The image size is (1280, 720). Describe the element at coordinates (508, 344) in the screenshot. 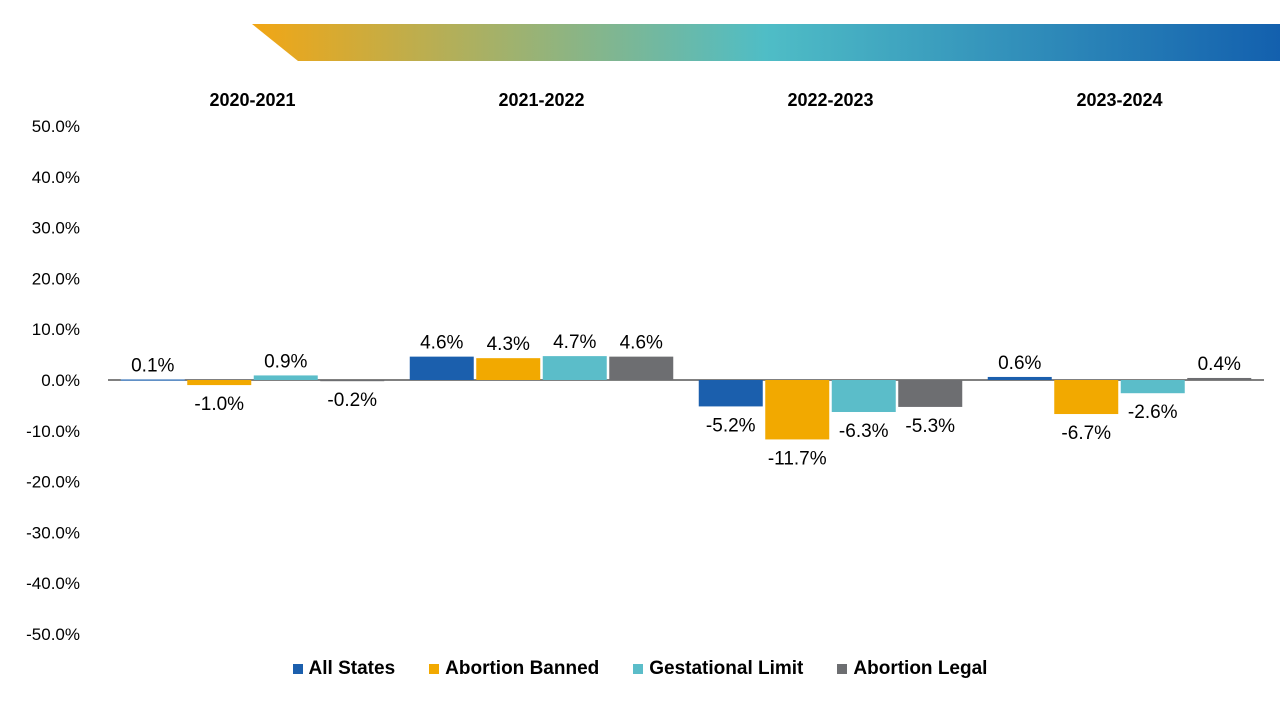

I see `data-label: 4.3%` at that location.